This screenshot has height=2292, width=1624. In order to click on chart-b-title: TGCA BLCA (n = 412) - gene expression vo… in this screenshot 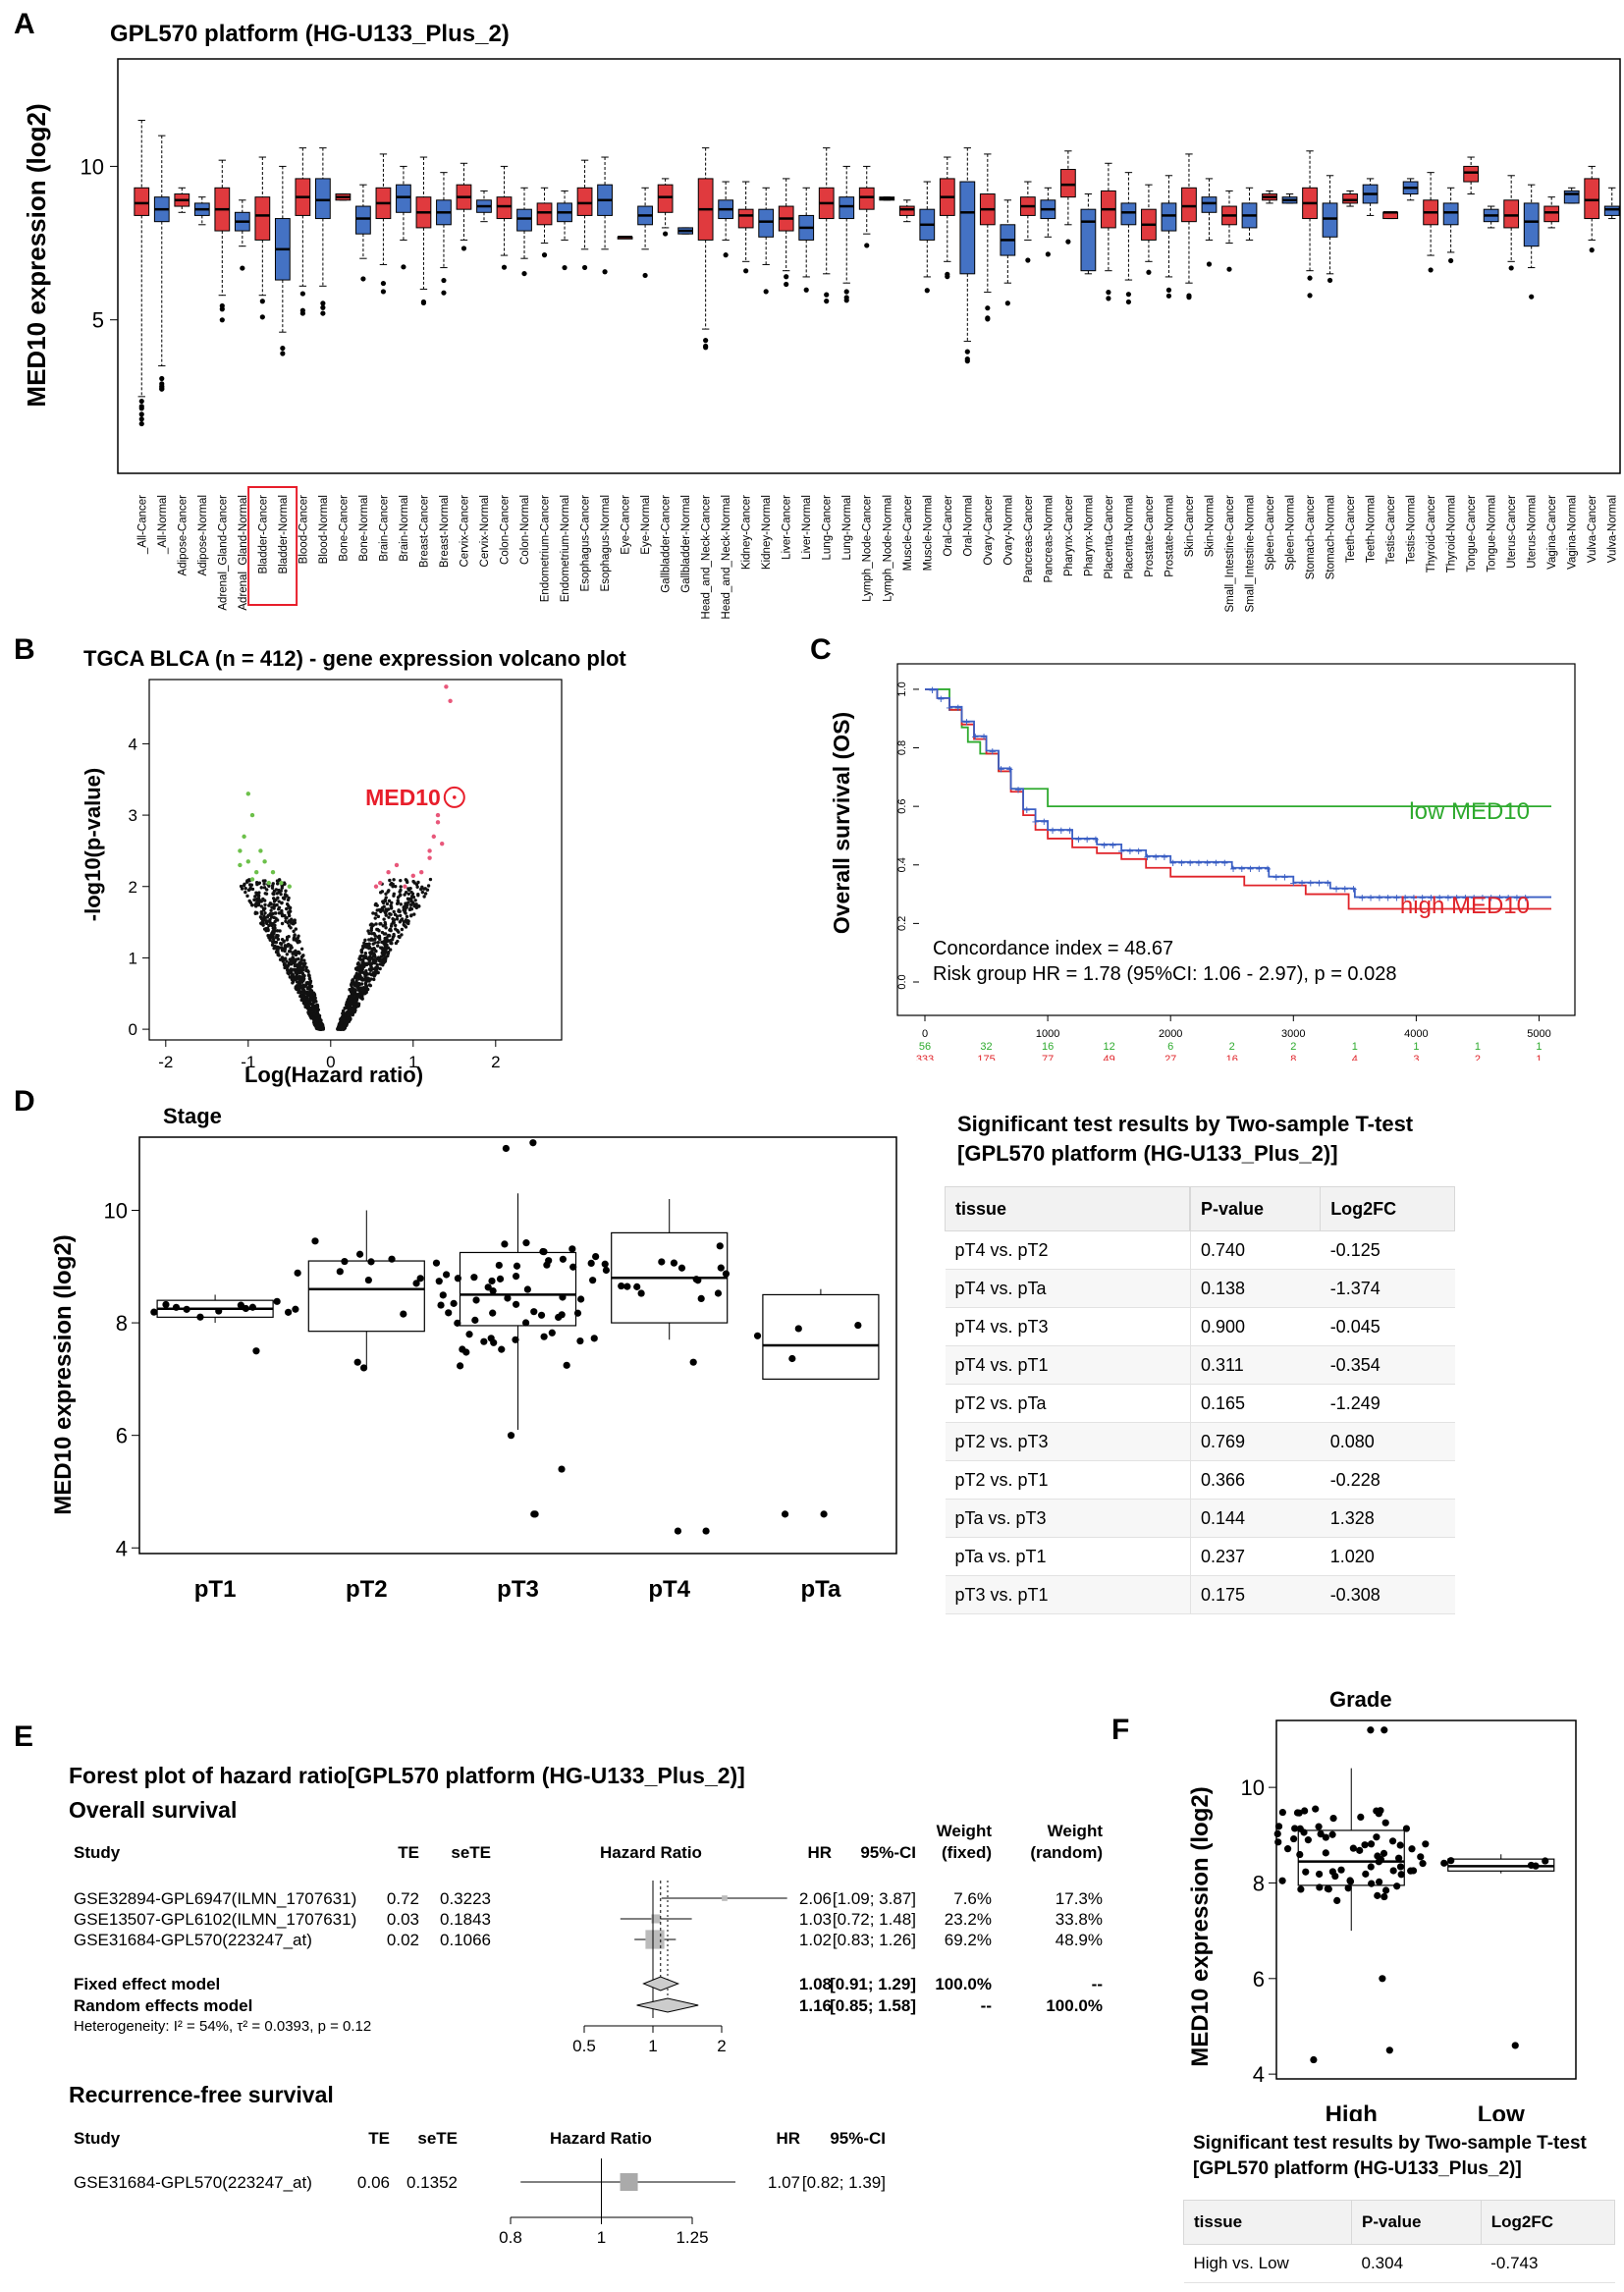, I will do `click(354, 658)`.